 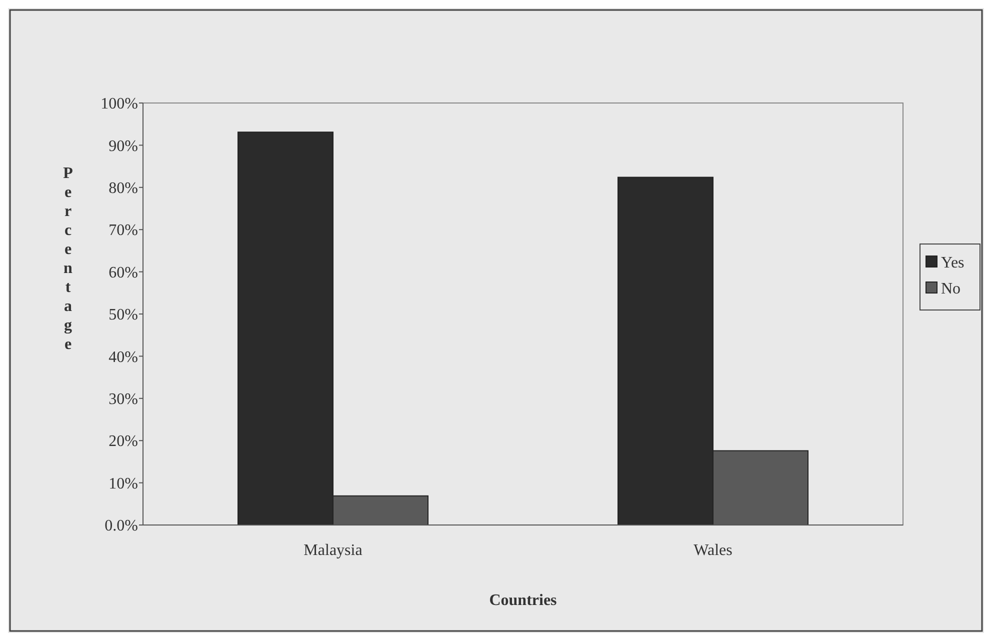 What do you see at coordinates (123, 399) in the screenshot?
I see `y-tick-label: 30%` at bounding box center [123, 399].